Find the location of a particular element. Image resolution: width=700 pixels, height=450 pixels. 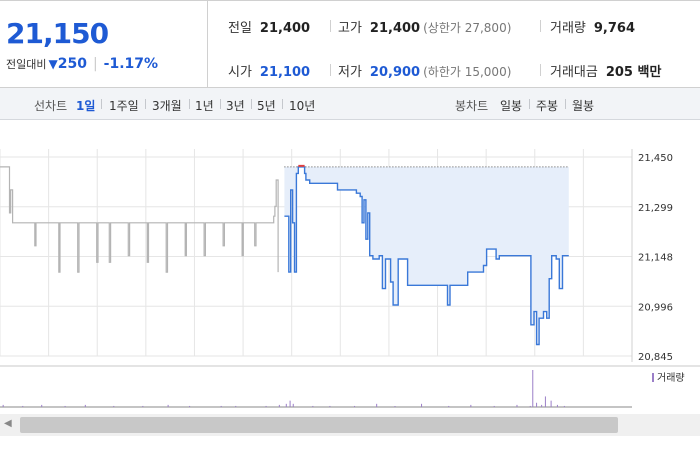

high-price: 고가 21,400 (상한가 27,800) is located at coordinates (424, 26).